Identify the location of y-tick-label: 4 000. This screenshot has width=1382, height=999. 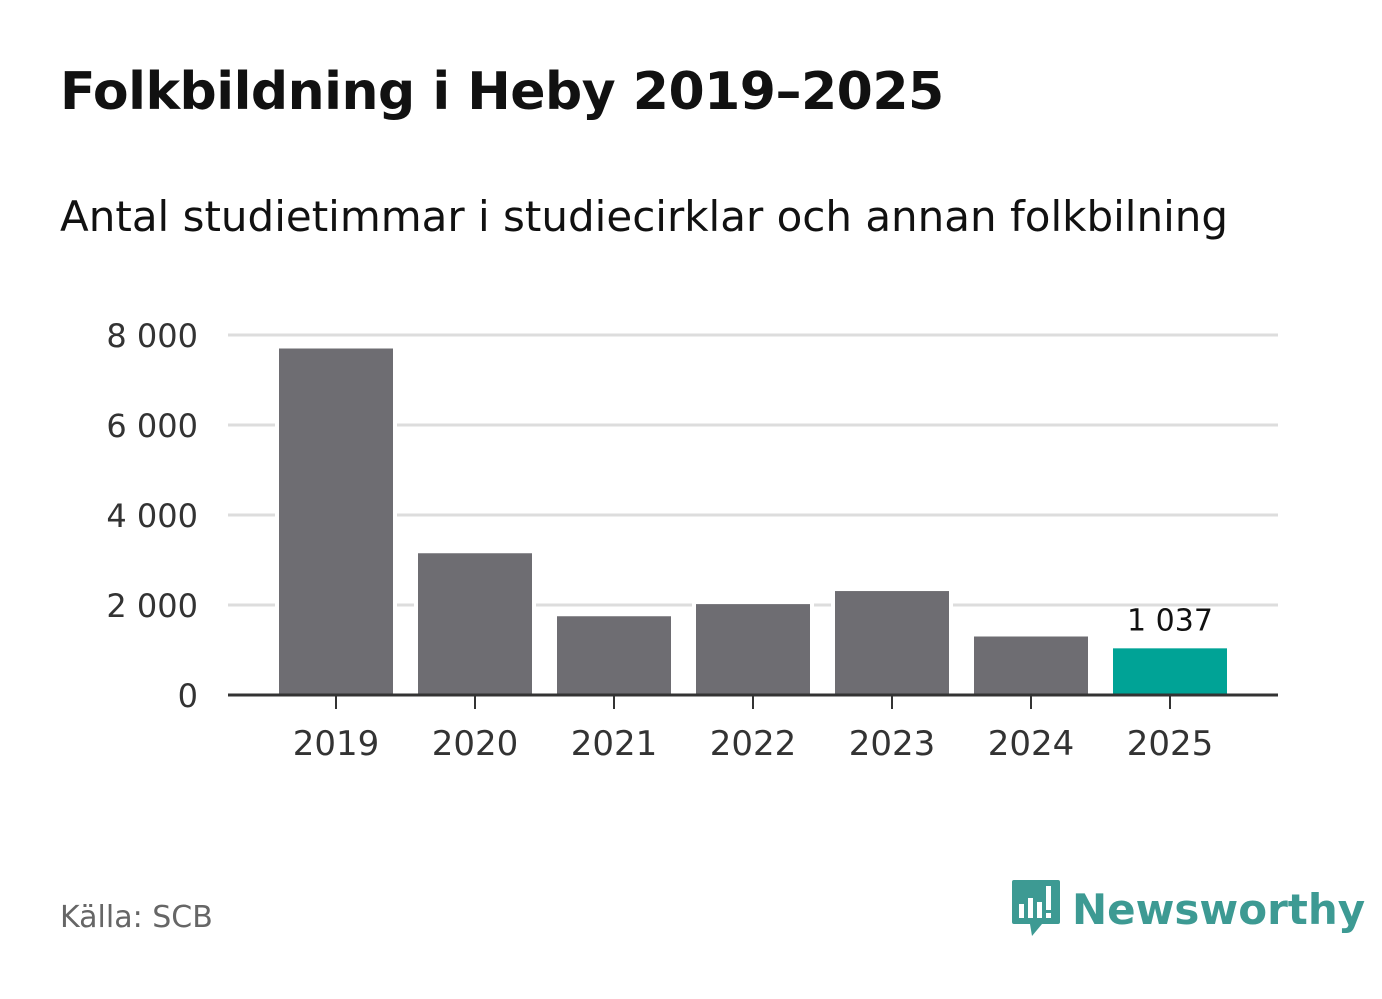
(152, 516).